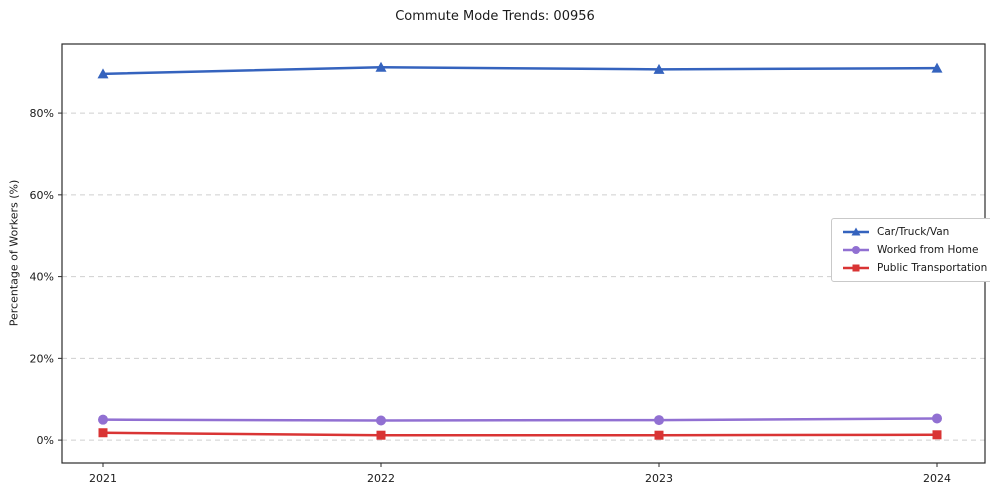  What do you see at coordinates (42, 277) in the screenshot?
I see `y-tick-label: 40%` at bounding box center [42, 277].